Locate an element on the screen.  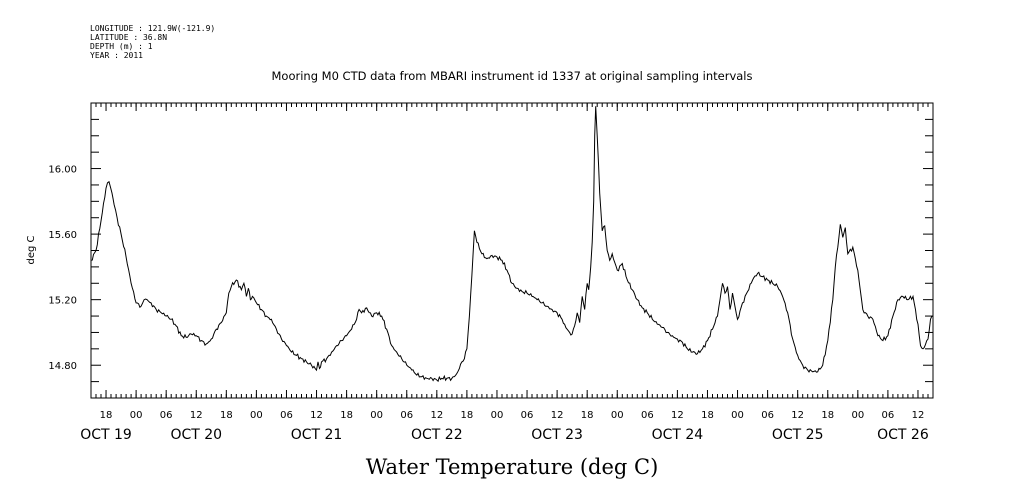
x-axis-label: Water Temperature (deg C) is located at coordinates (512, 467).